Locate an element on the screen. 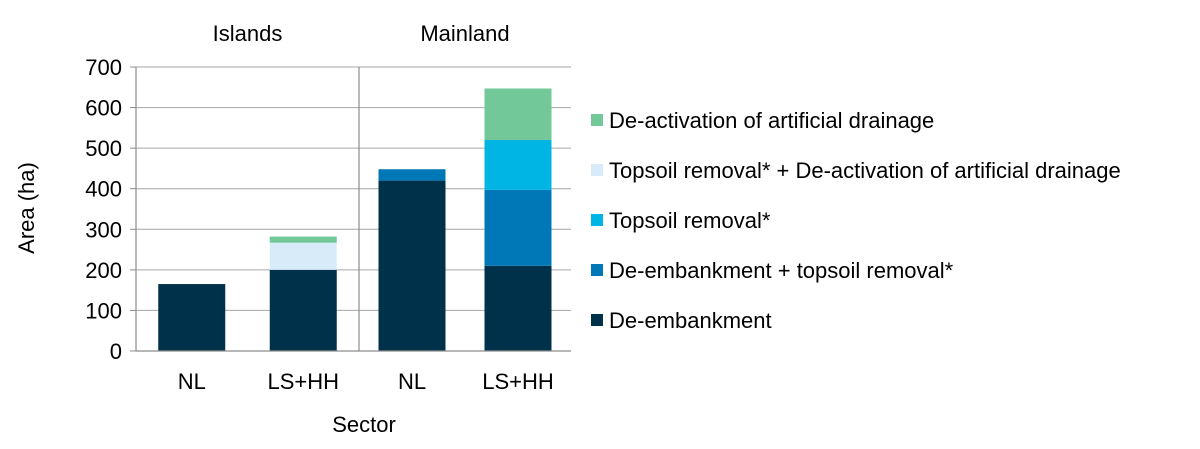 This screenshot has height=449, width=1200. y-tick-label: 600 is located at coordinates (103, 108).